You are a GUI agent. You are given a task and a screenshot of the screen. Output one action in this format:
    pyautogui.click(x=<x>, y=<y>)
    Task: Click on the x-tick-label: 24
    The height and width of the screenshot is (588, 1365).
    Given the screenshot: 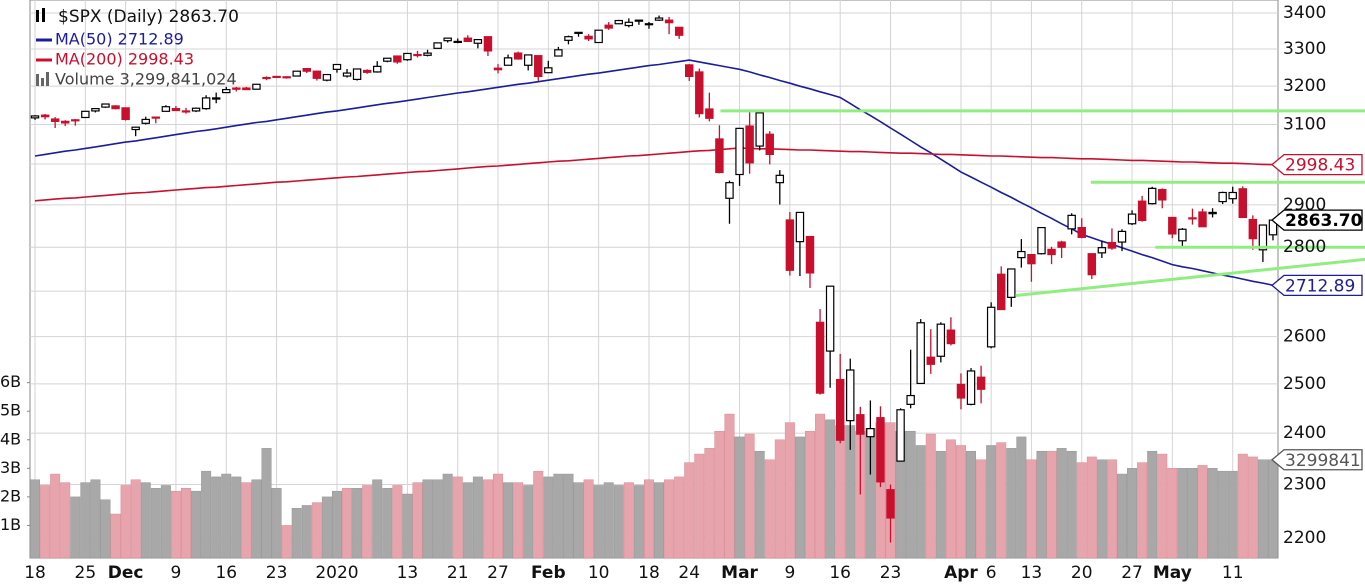 What is the action you would take?
    pyautogui.click(x=689, y=573)
    